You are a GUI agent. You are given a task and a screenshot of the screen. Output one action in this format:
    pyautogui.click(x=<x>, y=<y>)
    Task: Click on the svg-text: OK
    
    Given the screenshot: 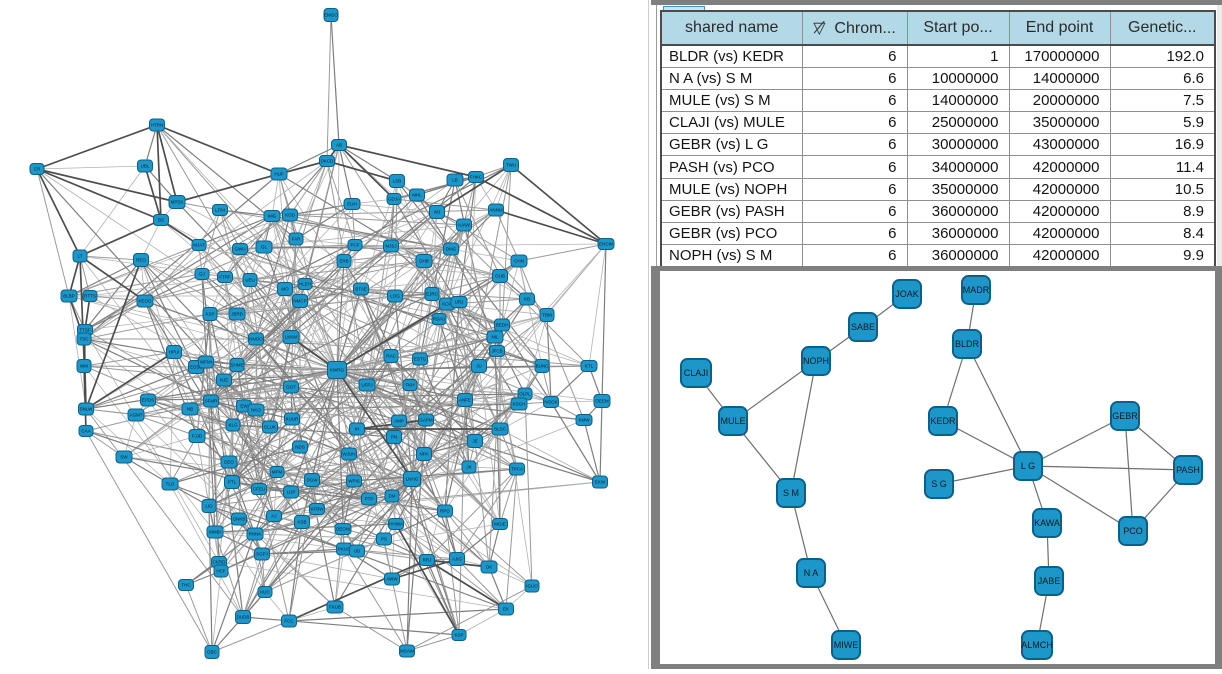 What is the action you would take?
    pyautogui.click(x=489, y=567)
    